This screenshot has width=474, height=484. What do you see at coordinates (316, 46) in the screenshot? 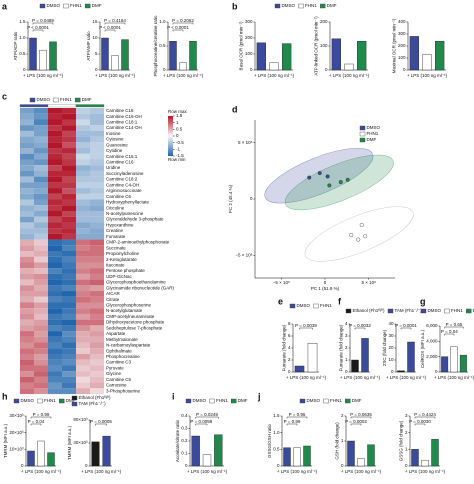
I see `y-axis-label: ATP-linked OCR (pmol min⁻¹)` at bounding box center [316, 46].